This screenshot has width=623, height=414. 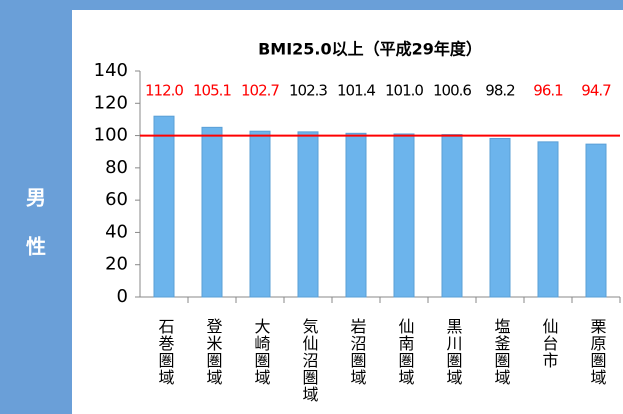 I want to click on y-tick-label: 0, so click(x=122, y=296).